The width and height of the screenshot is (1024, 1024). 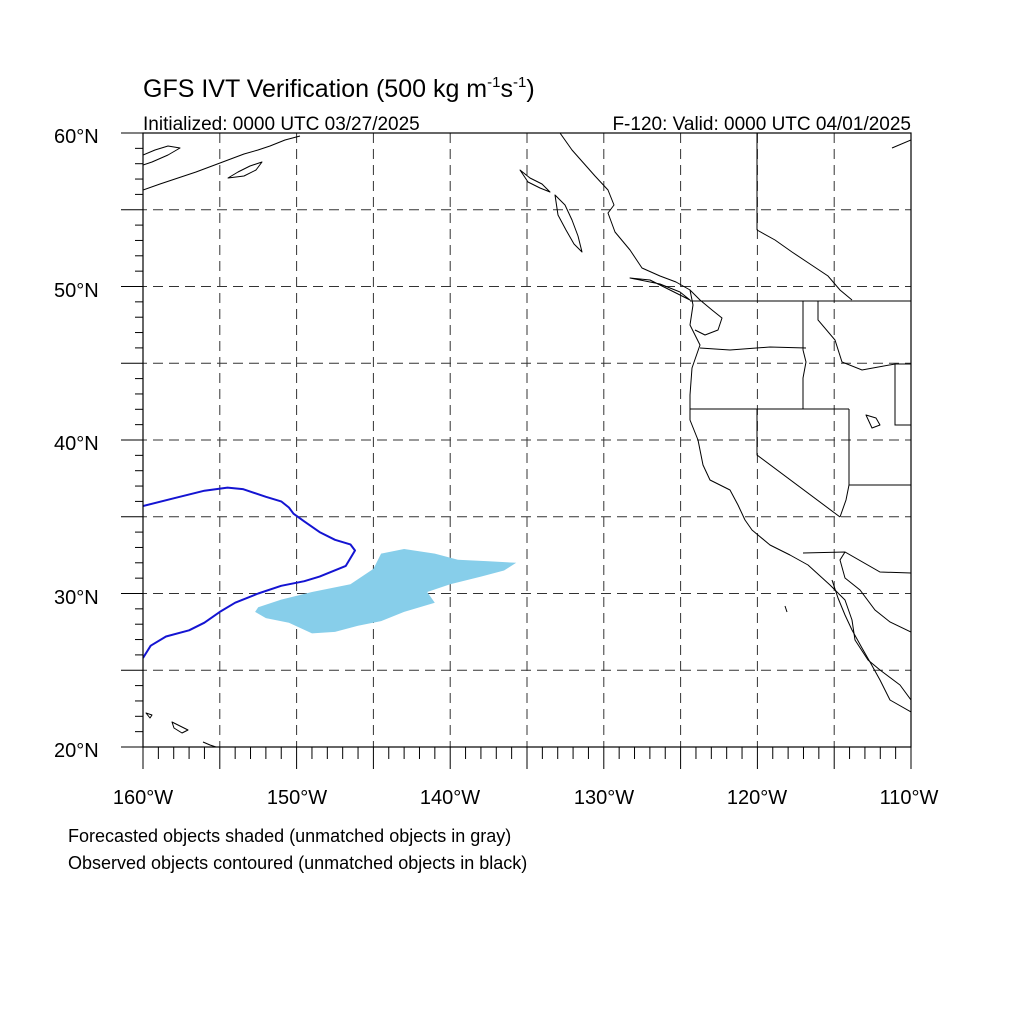 I want to click on lon-label-130w: 130°W, so click(x=604, y=798).